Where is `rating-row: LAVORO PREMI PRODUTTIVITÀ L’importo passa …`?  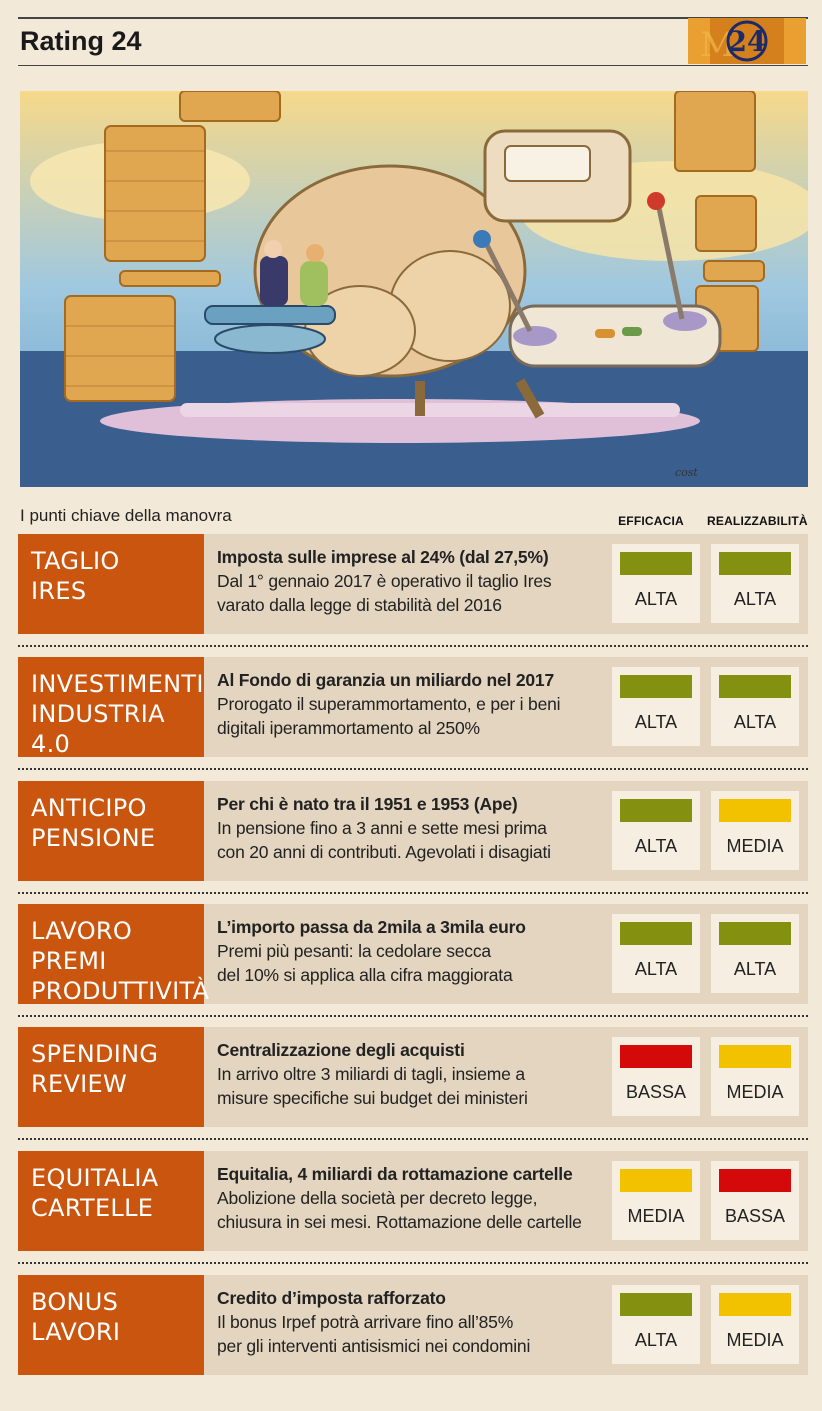
rating-row: LAVORO PREMI PRODUTTIVITÀ L’importo passa … is located at coordinates (413, 954).